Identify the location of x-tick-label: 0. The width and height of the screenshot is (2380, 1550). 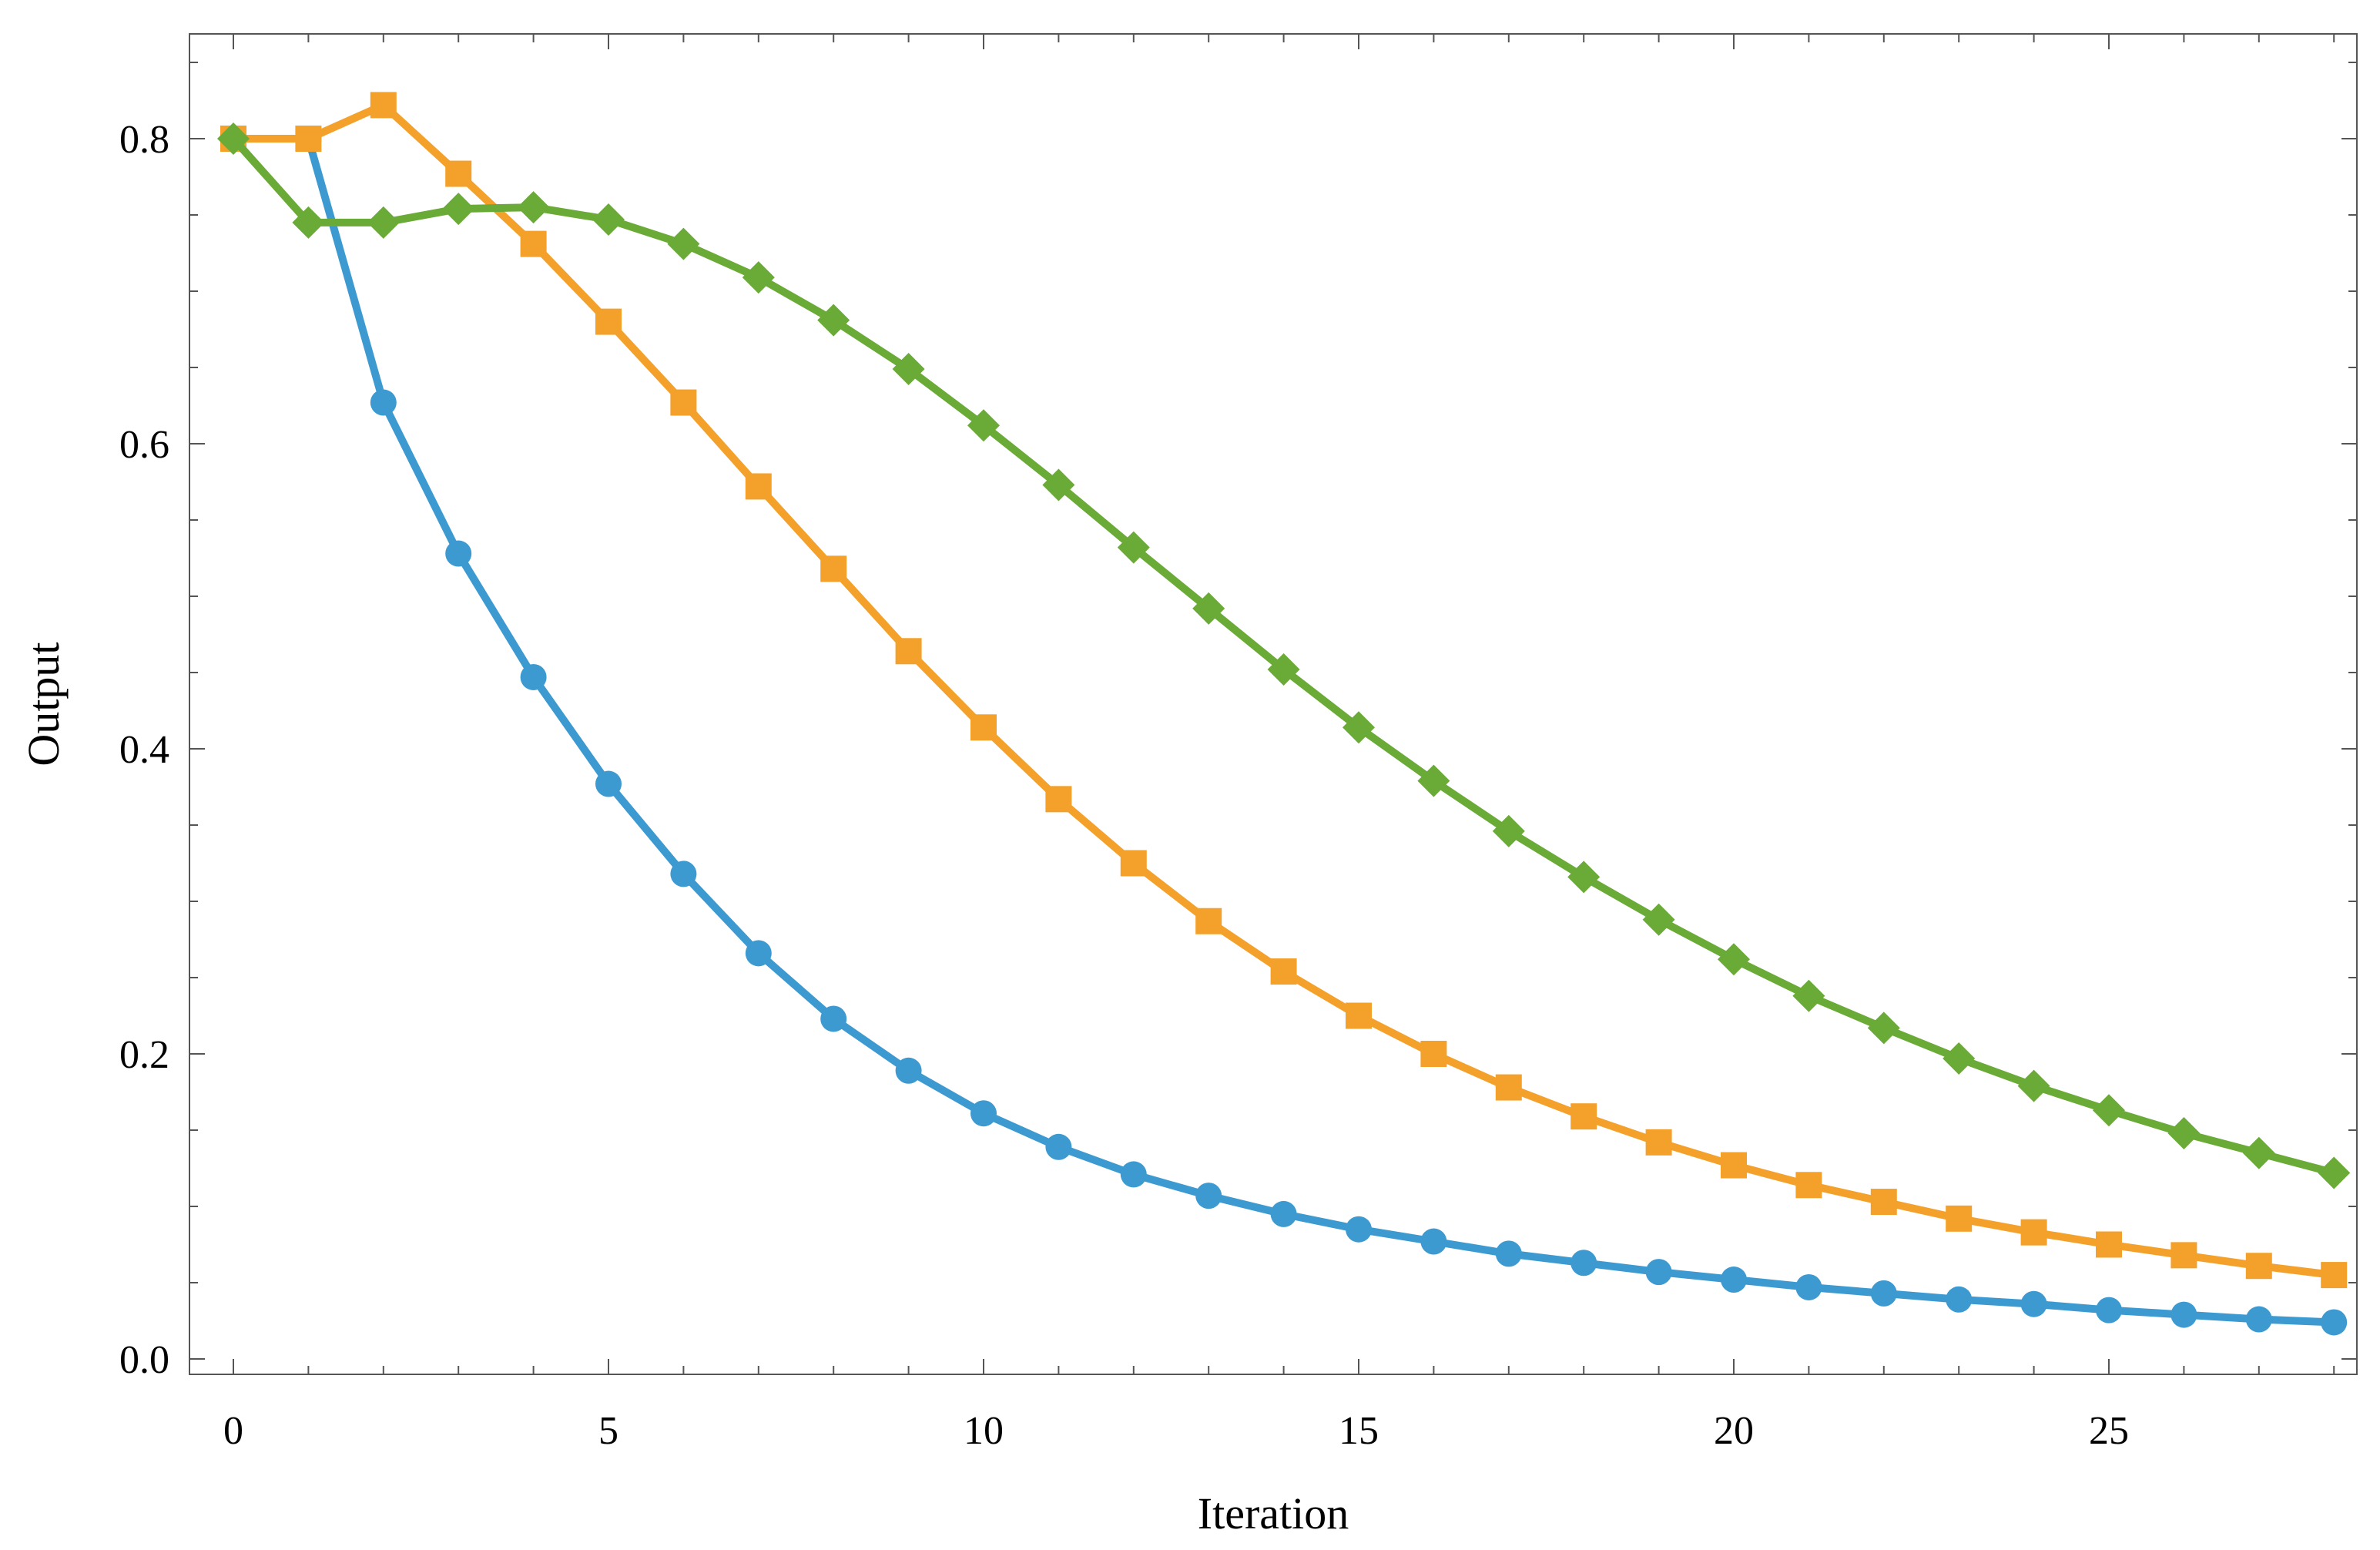
(233, 1431).